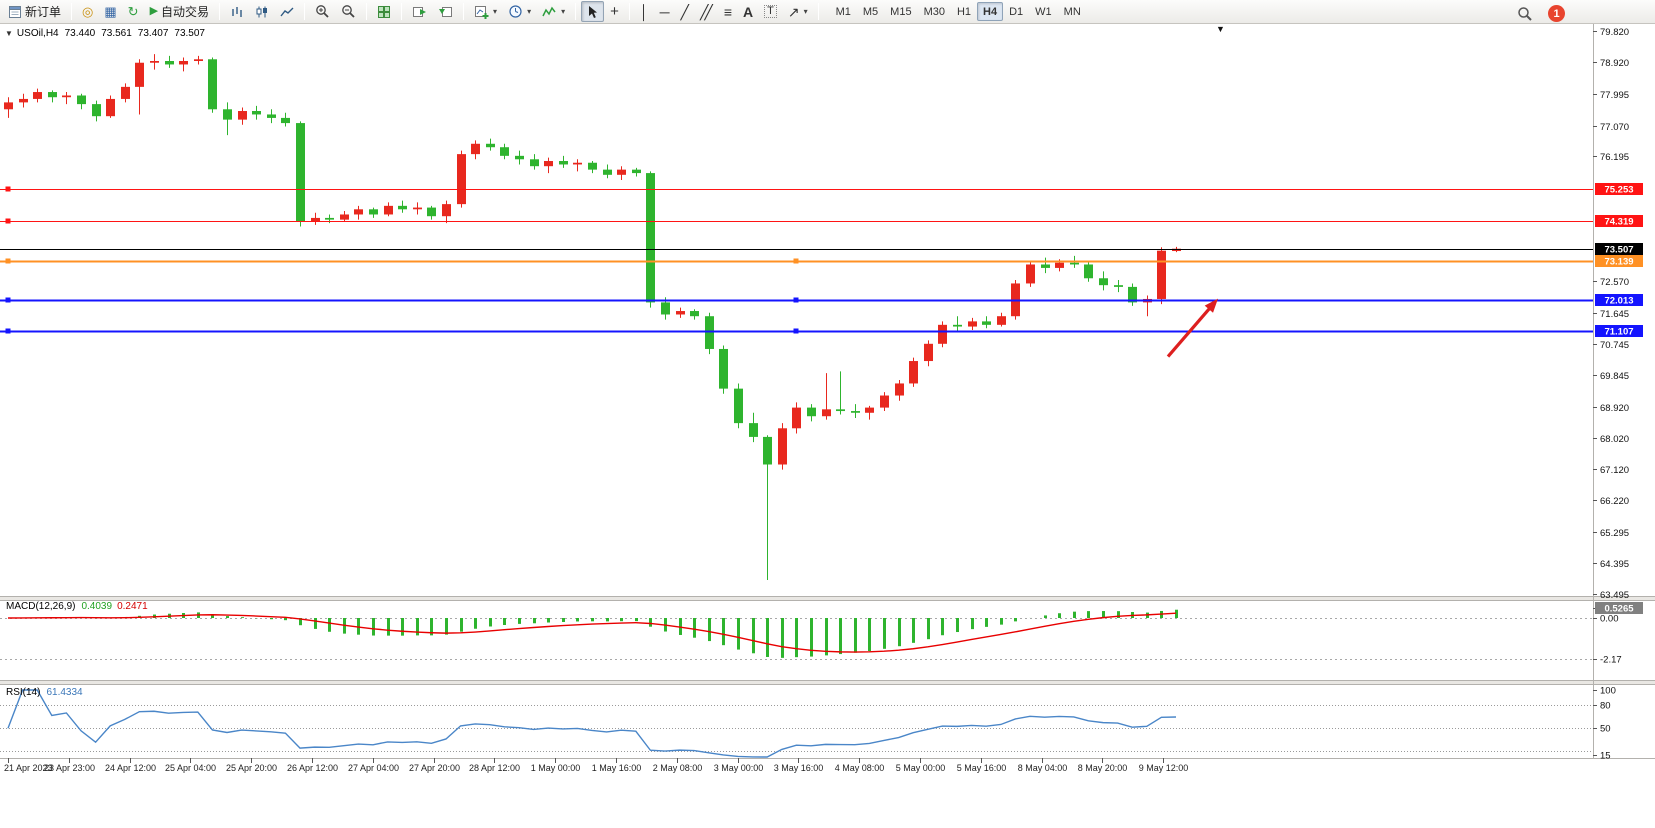  Describe the element at coordinates (34, 11) in the screenshot. I see `new-order-button: 新订单` at that location.